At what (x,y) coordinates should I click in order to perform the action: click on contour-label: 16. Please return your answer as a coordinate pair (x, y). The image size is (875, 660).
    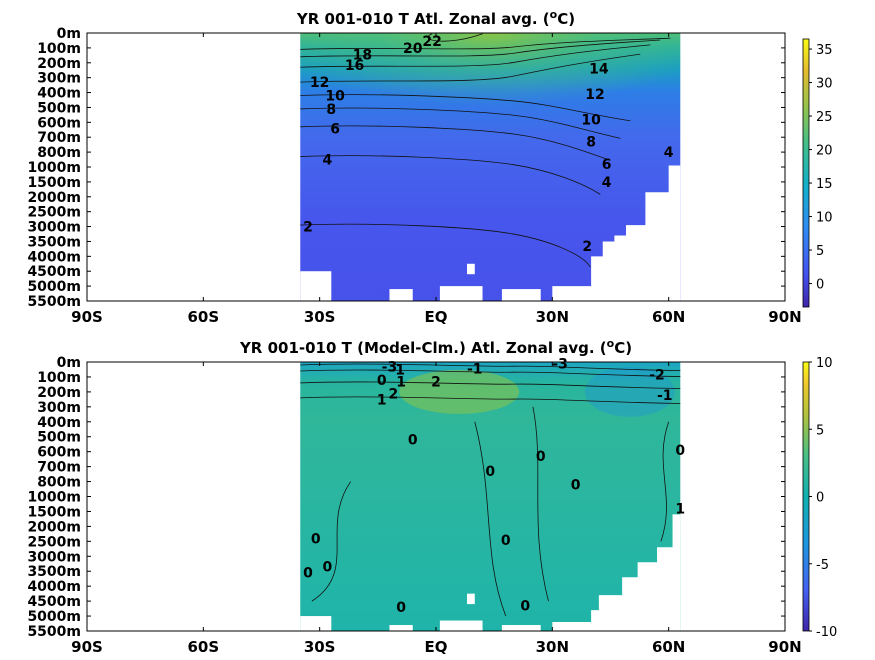
    Looking at the image, I should click on (354, 66).